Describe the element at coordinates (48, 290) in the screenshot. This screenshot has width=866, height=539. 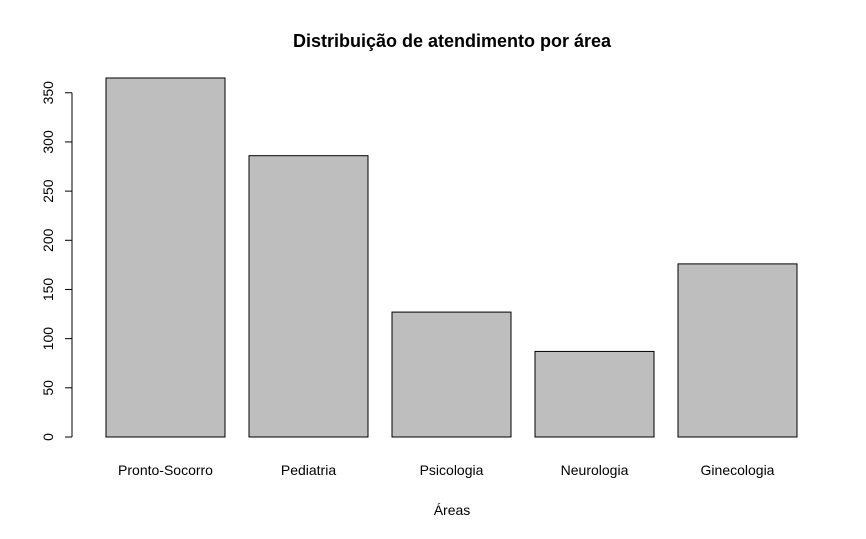
I see `y-tick-label: 150` at that location.